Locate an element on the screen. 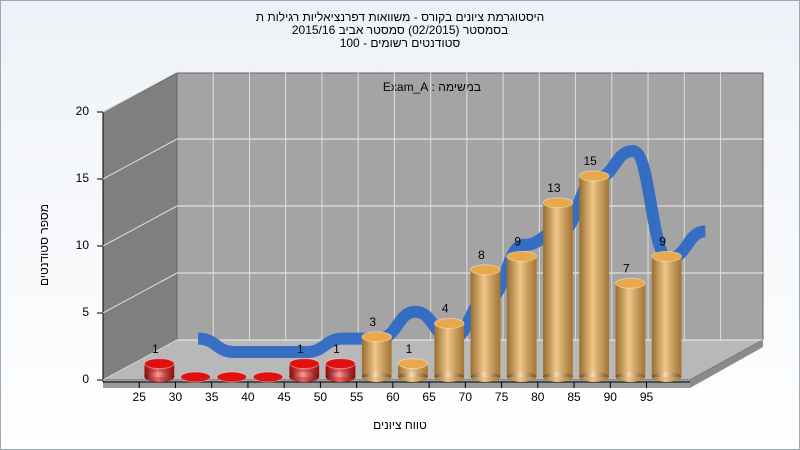 This screenshot has width=800, height=450. y-axis-label: מספר סטודנטים is located at coordinates (44, 245).